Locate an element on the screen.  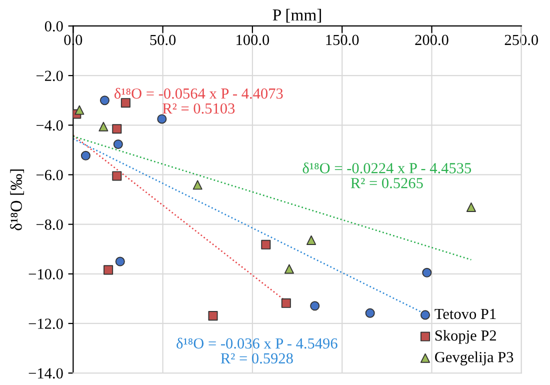
y-axis-title: δ¹⁸O [‰] is located at coordinates (17, 199).